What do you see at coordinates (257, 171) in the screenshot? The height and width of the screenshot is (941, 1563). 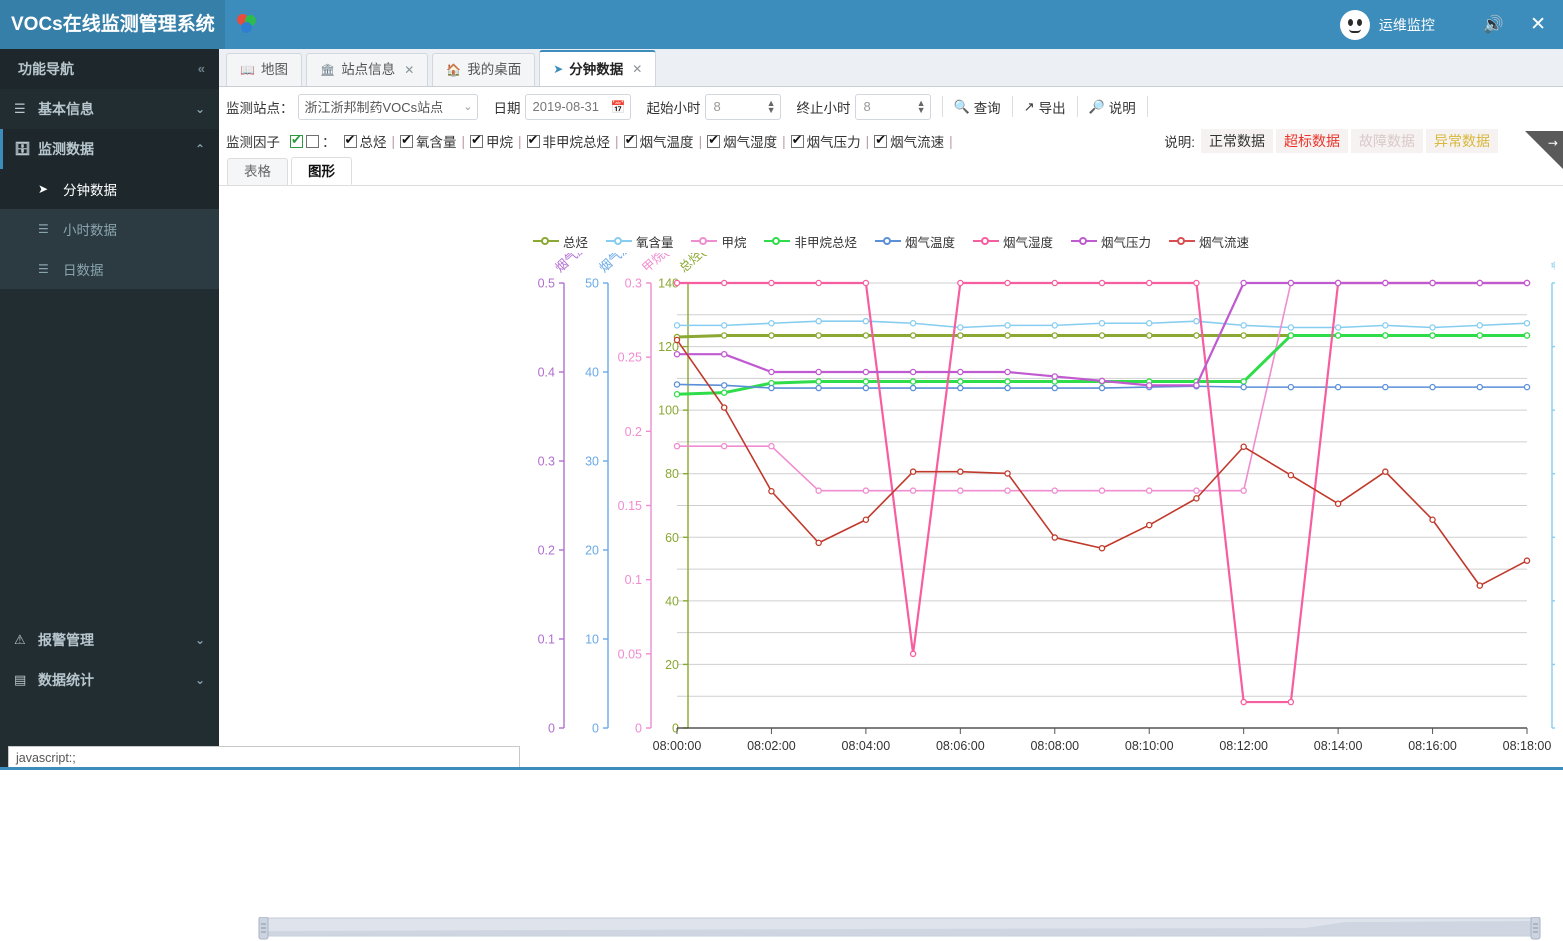 I see `tab-table-view: 表格` at bounding box center [257, 171].